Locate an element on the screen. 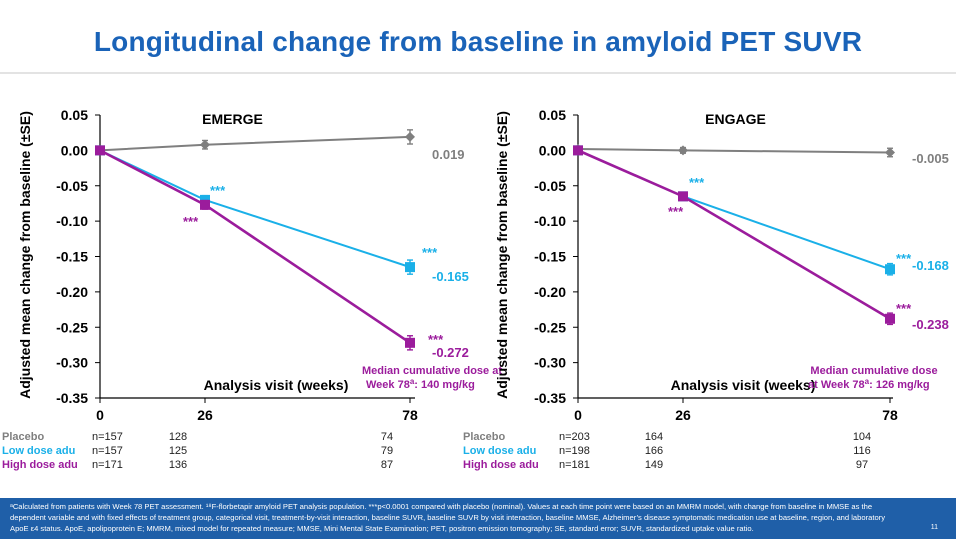 The height and width of the screenshot is (539, 956). n-table-row-placebo: Placebo n=157 128 74 is located at coordinates (222, 437).